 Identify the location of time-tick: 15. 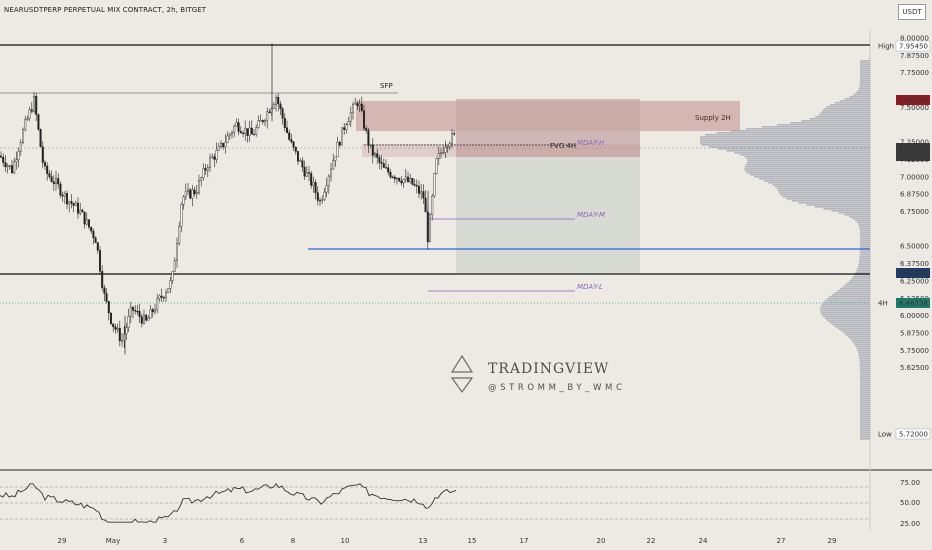
(472, 541).